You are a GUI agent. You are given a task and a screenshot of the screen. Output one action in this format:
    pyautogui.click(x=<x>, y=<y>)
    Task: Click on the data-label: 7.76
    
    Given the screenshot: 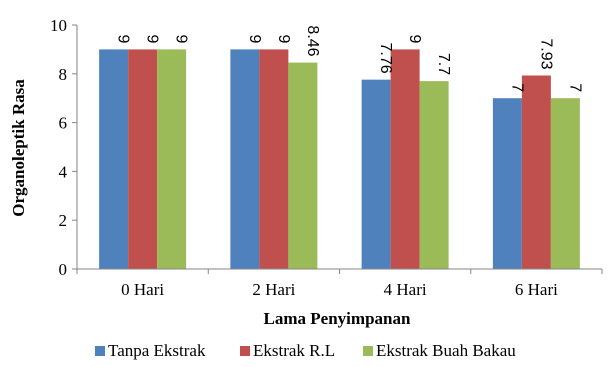 What is the action you would take?
    pyautogui.click(x=385, y=58)
    